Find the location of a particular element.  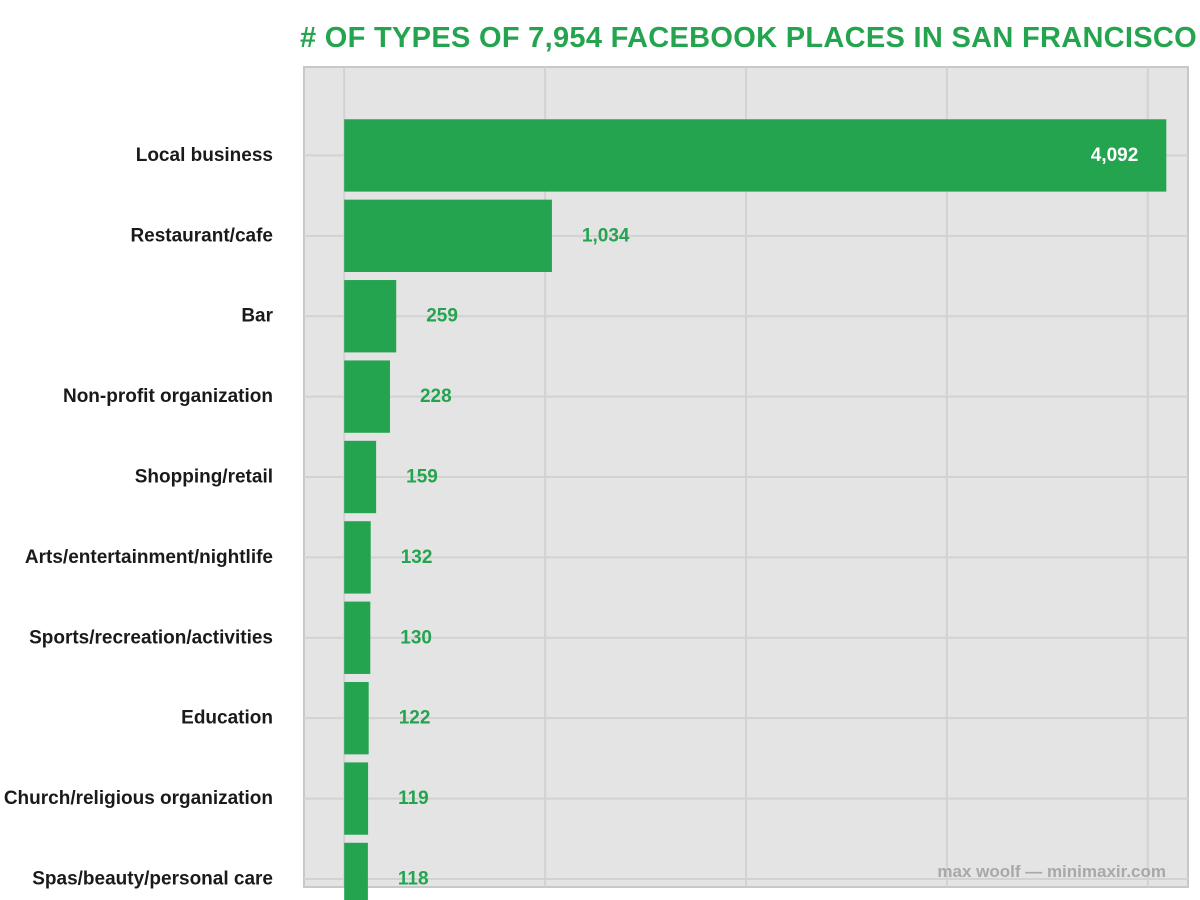

category-label: Non-profit organization is located at coordinates (168, 396).